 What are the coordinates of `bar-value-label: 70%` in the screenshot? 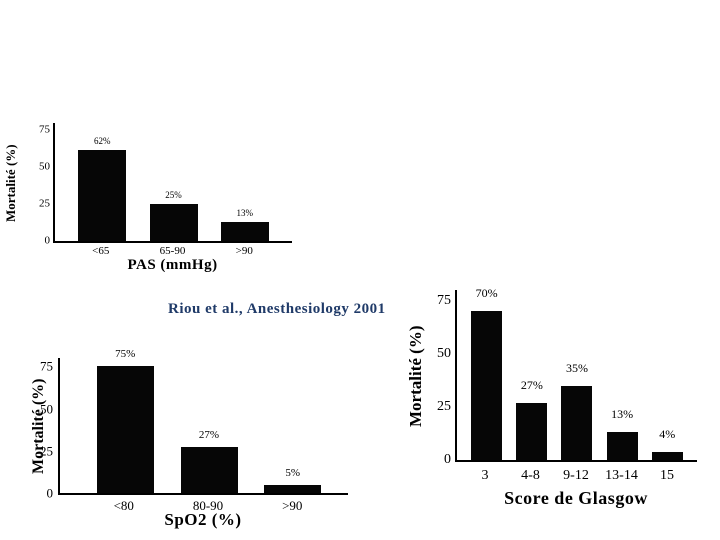 It's located at (486, 293).